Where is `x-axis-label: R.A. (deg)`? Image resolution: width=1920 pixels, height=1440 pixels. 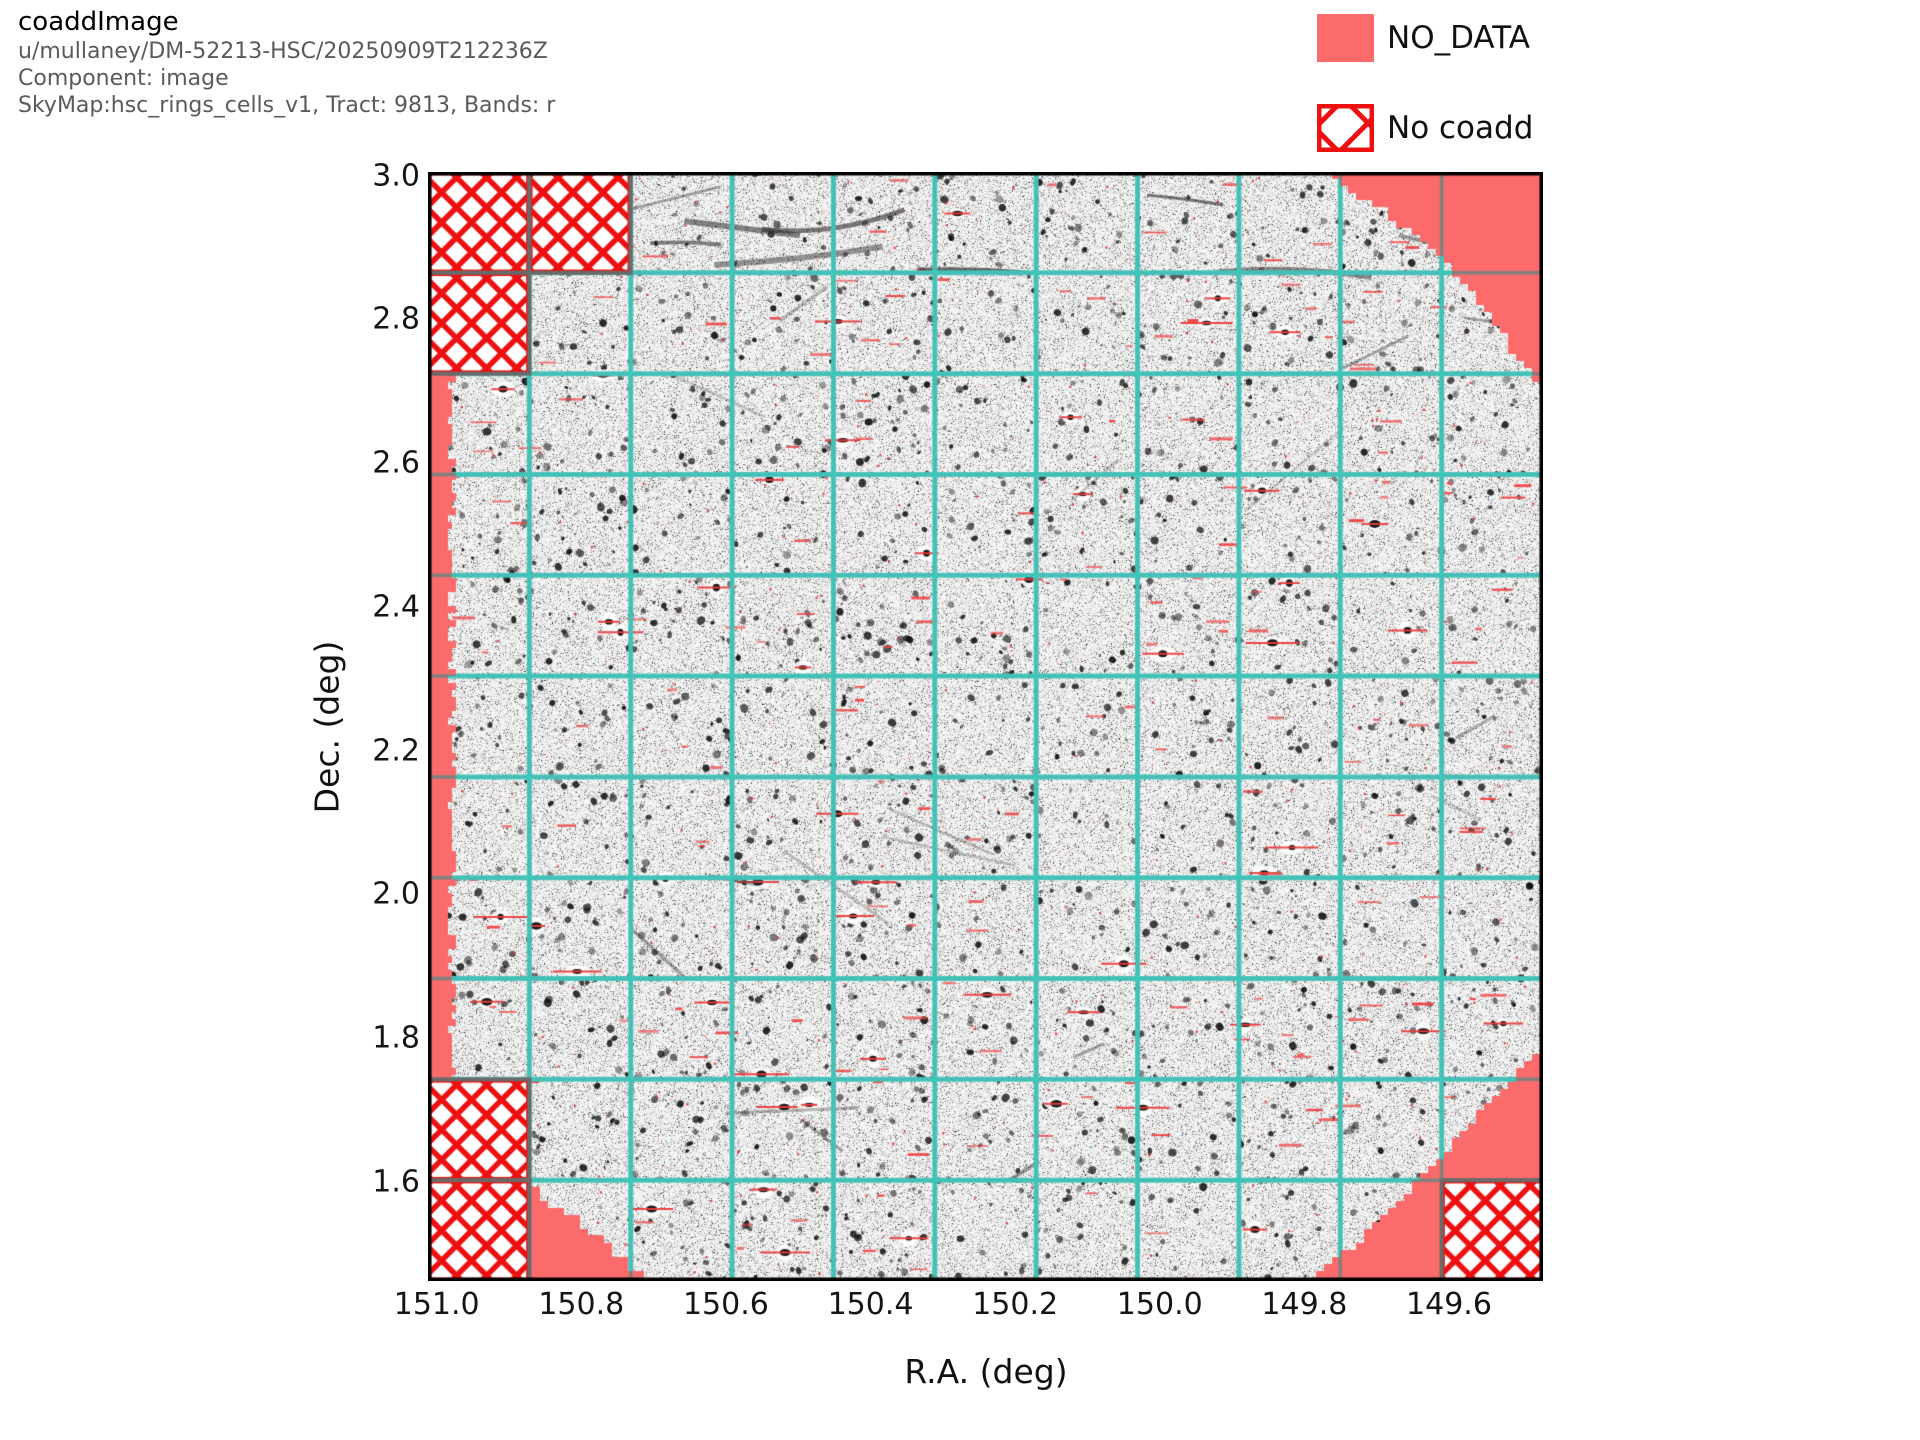
x-axis-label: R.A. (deg) is located at coordinates (986, 1371).